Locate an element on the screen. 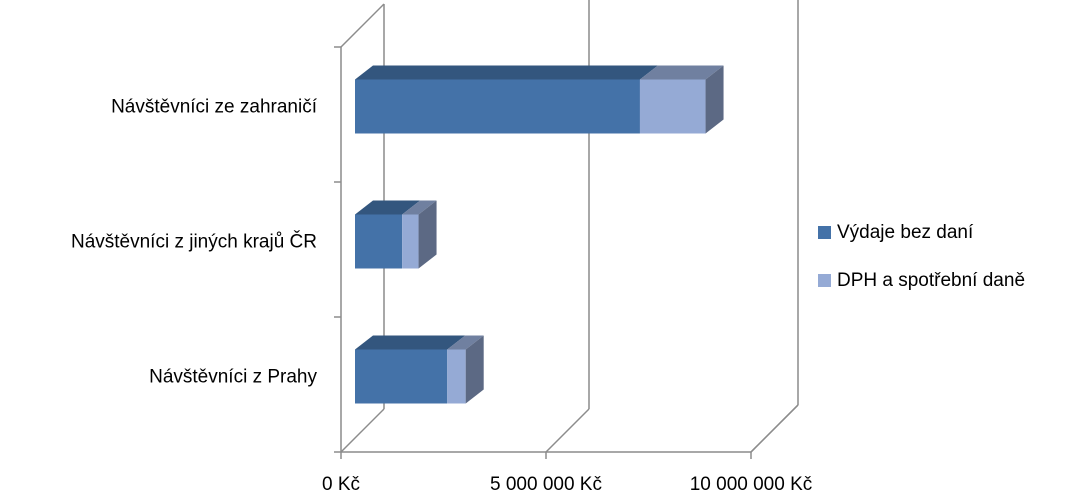 This screenshot has width=1074, height=498. floor-left-edge is located at coordinates (362, 430).